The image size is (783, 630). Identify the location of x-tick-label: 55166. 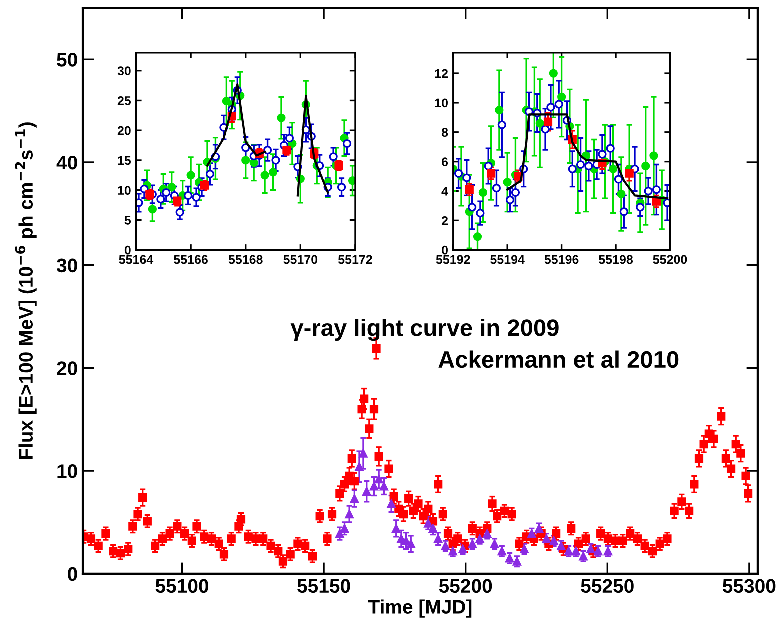
(191, 259).